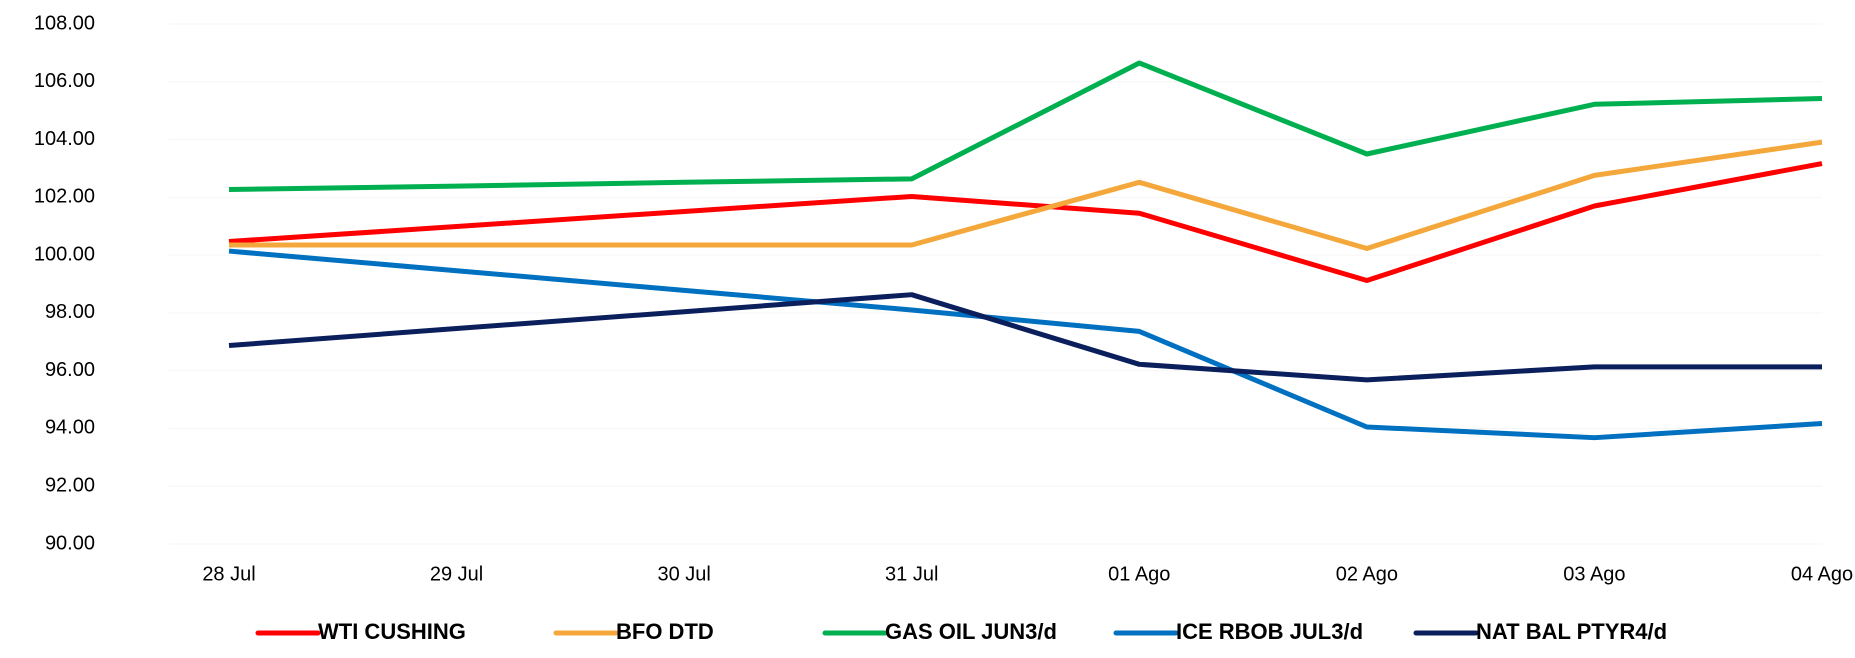 The height and width of the screenshot is (658, 1855). What do you see at coordinates (1139, 574) in the screenshot?
I see `x-tick-label: 01 Ago` at bounding box center [1139, 574].